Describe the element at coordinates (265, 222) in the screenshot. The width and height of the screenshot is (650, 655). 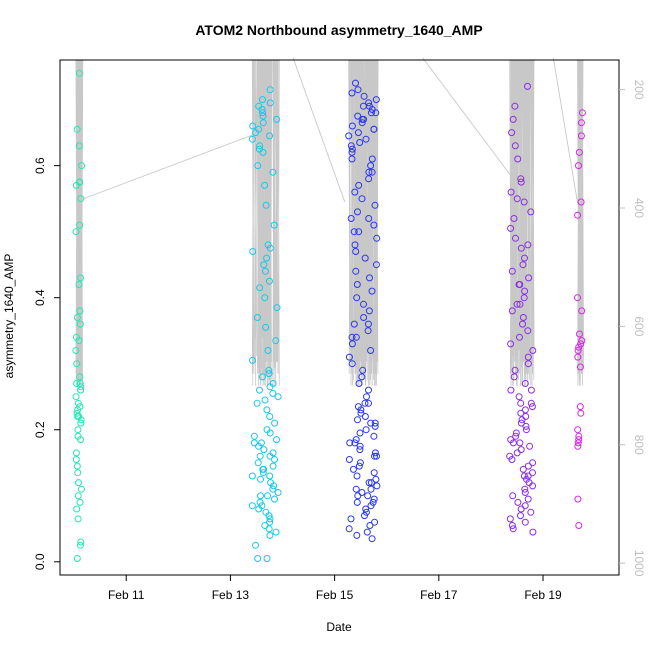
I see `depth-line-group` at that location.